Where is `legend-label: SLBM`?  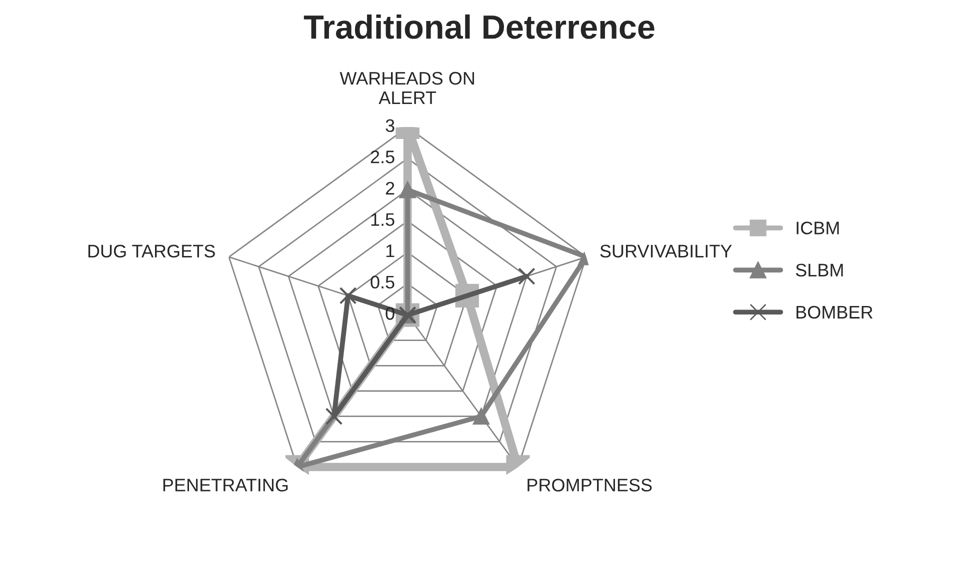 legend-label: SLBM is located at coordinates (819, 270).